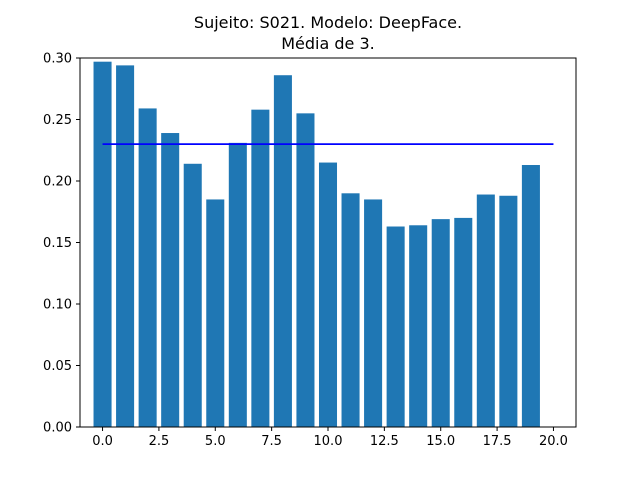  Describe the element at coordinates (271, 441) in the screenshot. I see `x-tick-label: 7.5` at that location.